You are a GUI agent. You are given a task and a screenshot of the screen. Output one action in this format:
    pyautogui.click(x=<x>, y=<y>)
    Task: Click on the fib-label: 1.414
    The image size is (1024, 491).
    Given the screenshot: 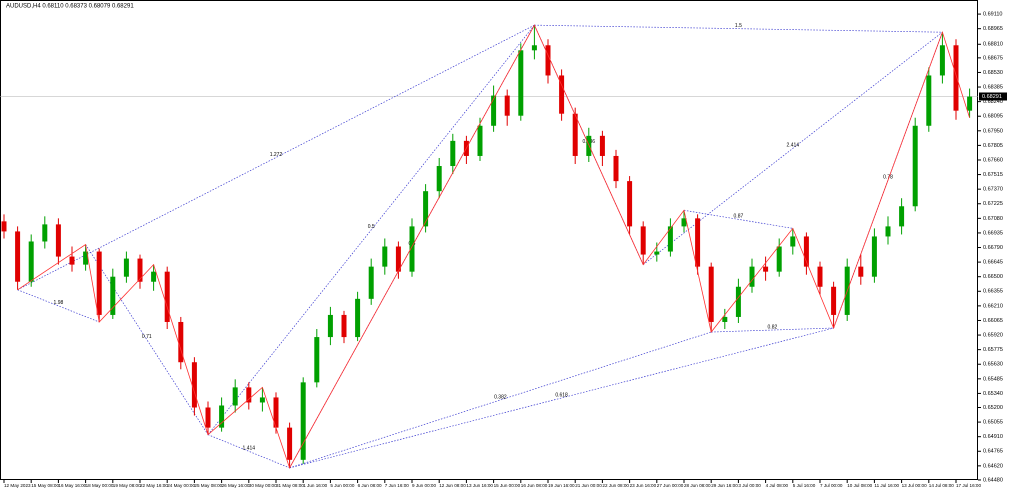 What is the action you would take?
    pyautogui.click(x=249, y=449)
    